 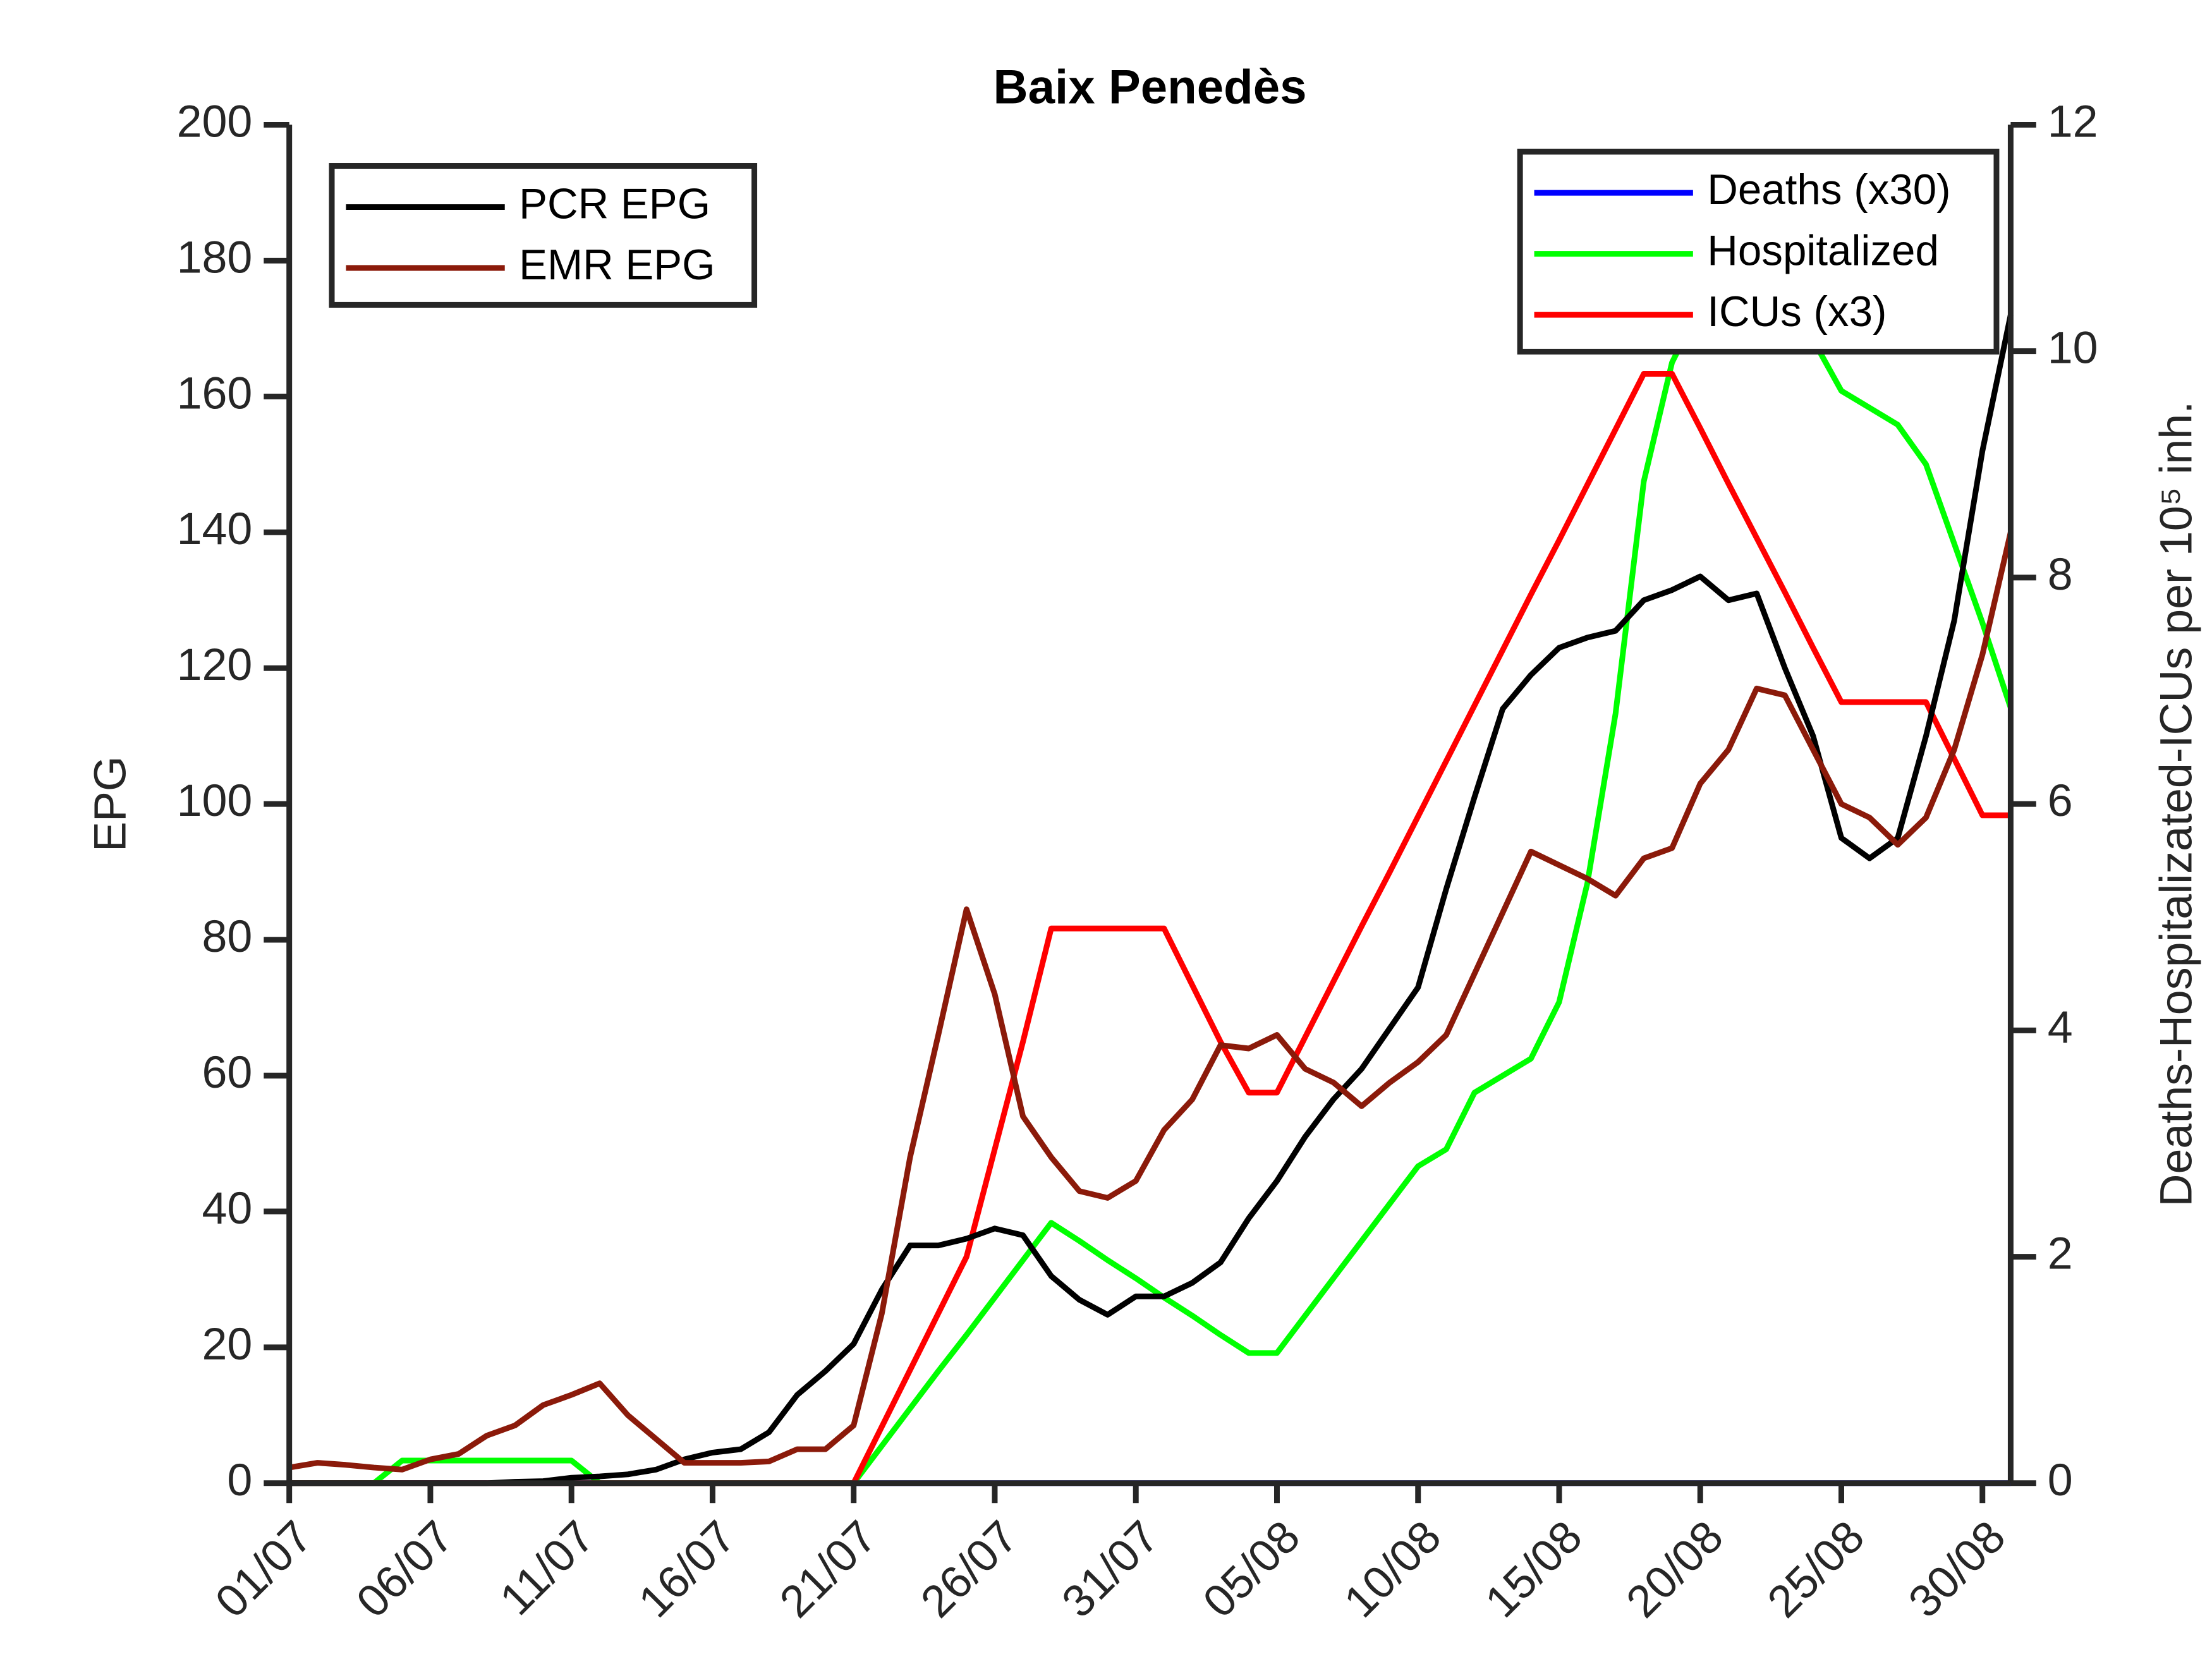 What do you see at coordinates (215, 800) in the screenshot?
I see `y-tick-label: 100` at bounding box center [215, 800].